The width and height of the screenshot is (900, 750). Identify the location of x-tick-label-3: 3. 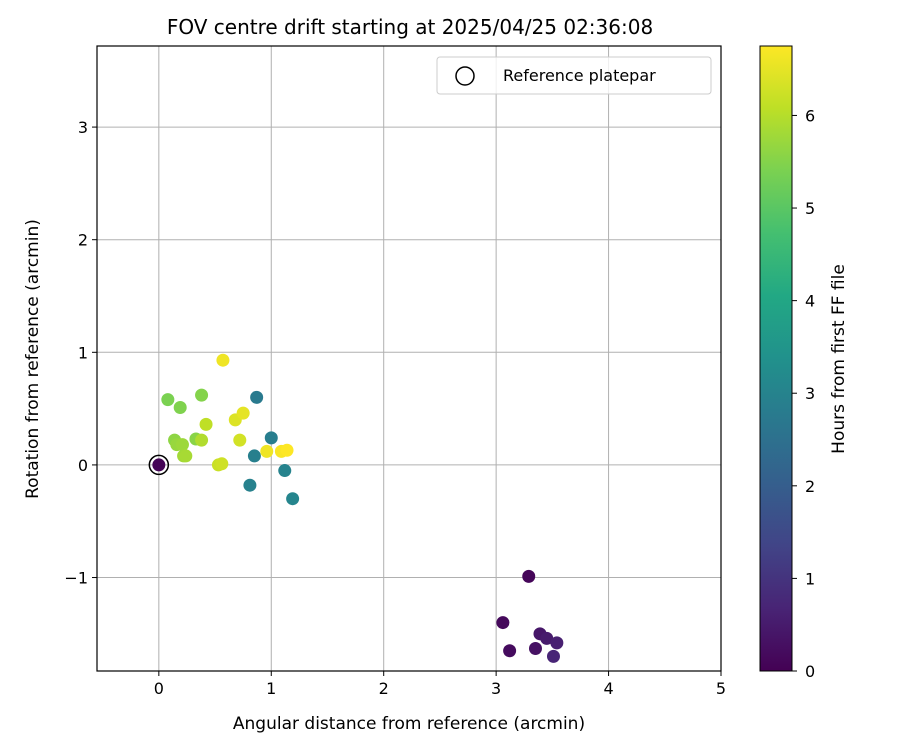
(496, 688).